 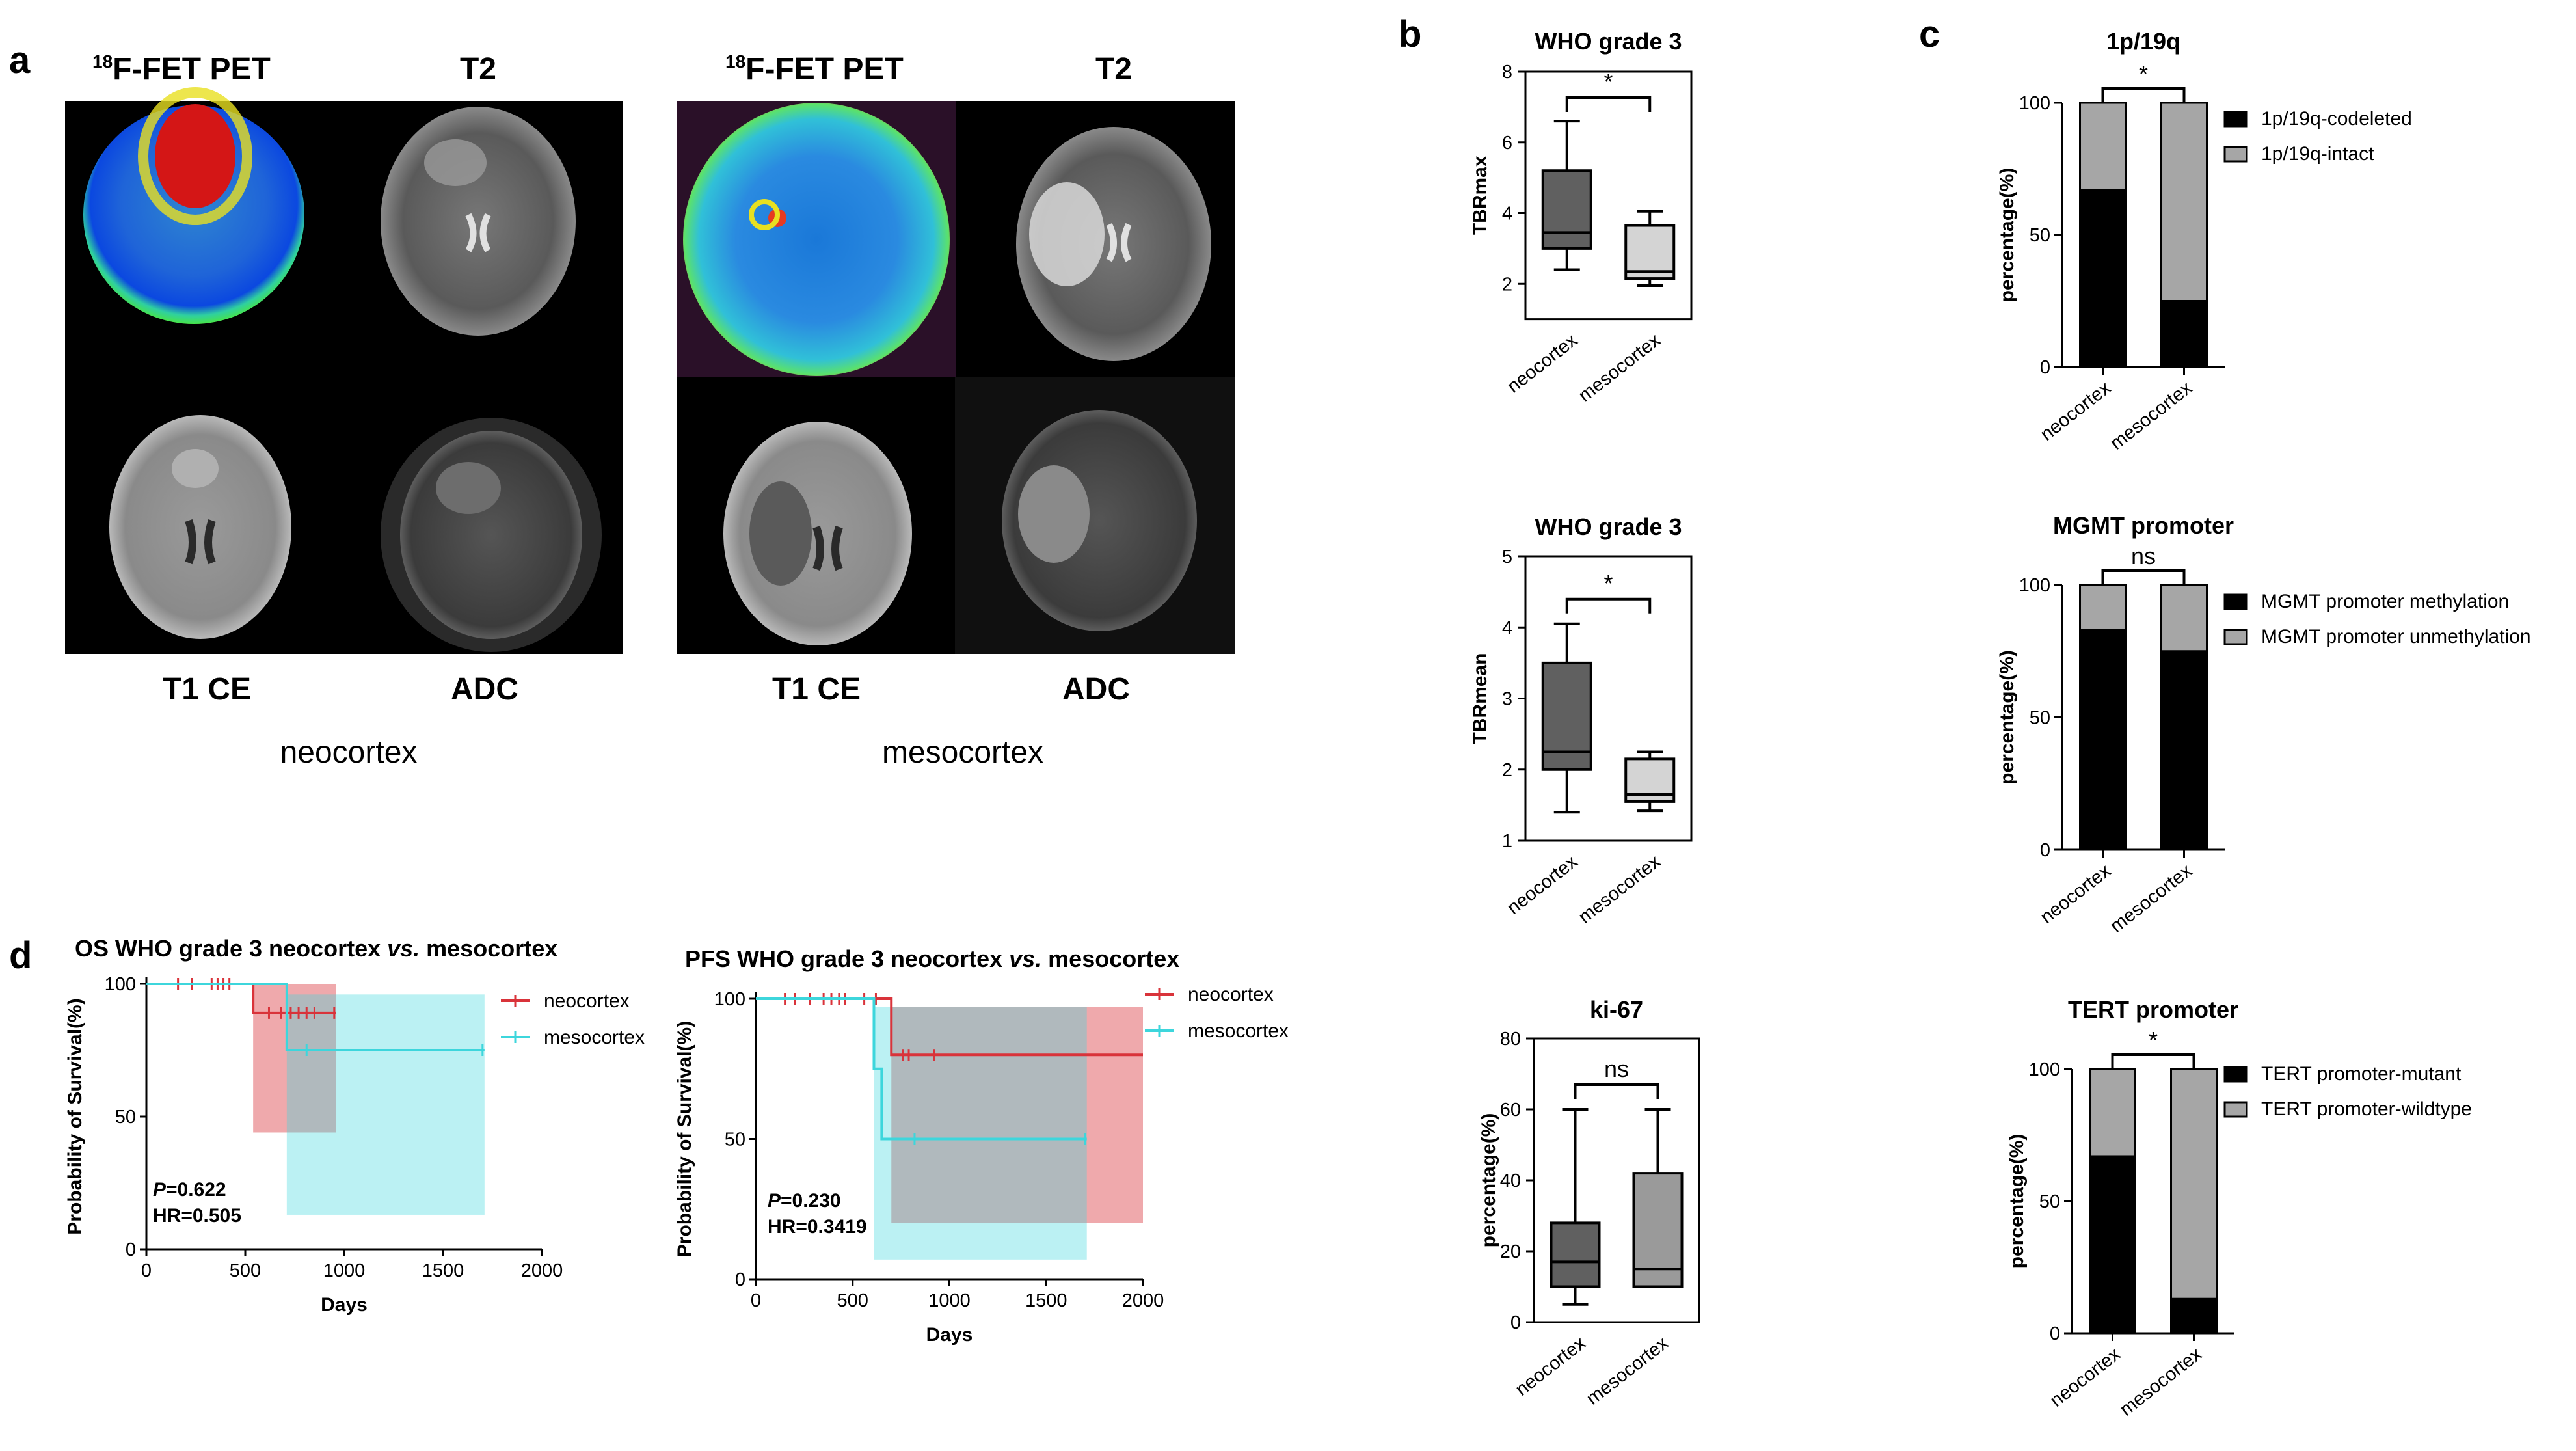 What do you see at coordinates (1231, 994) in the screenshot?
I see `legend-label: neocortex` at bounding box center [1231, 994].